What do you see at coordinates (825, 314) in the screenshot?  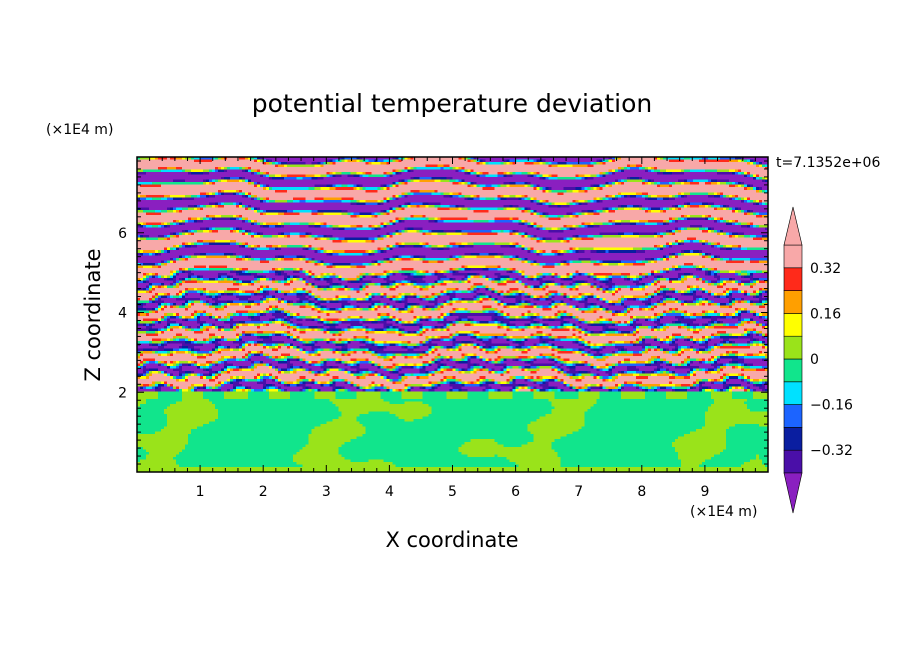 I see `colorbar-label: 0.16` at bounding box center [825, 314].